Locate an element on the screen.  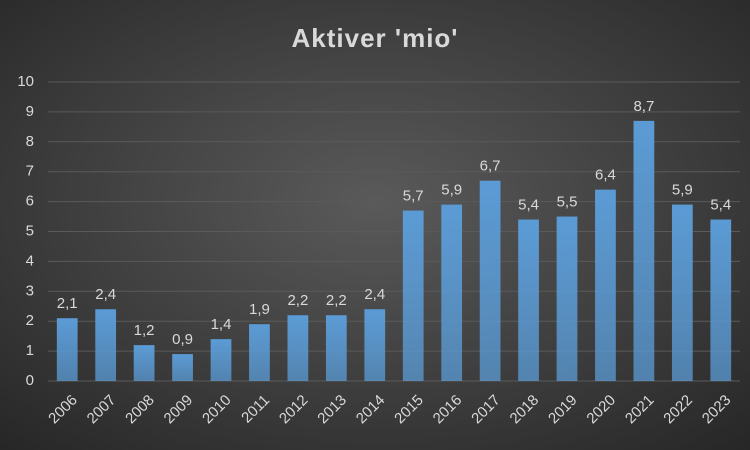
y-tick-label: 8 is located at coordinates (30, 141).